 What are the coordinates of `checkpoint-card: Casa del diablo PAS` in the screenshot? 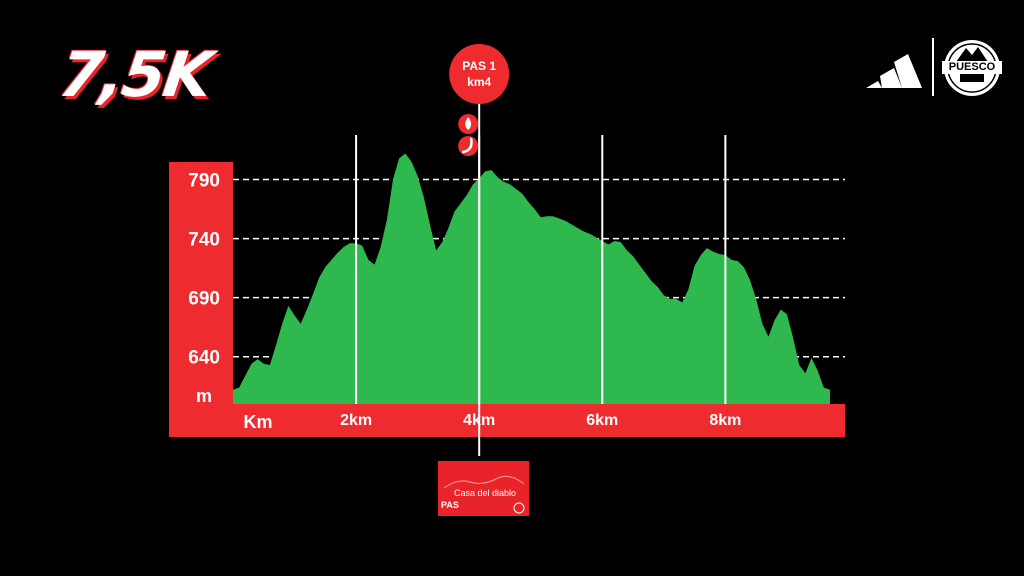 It's located at (483, 488).